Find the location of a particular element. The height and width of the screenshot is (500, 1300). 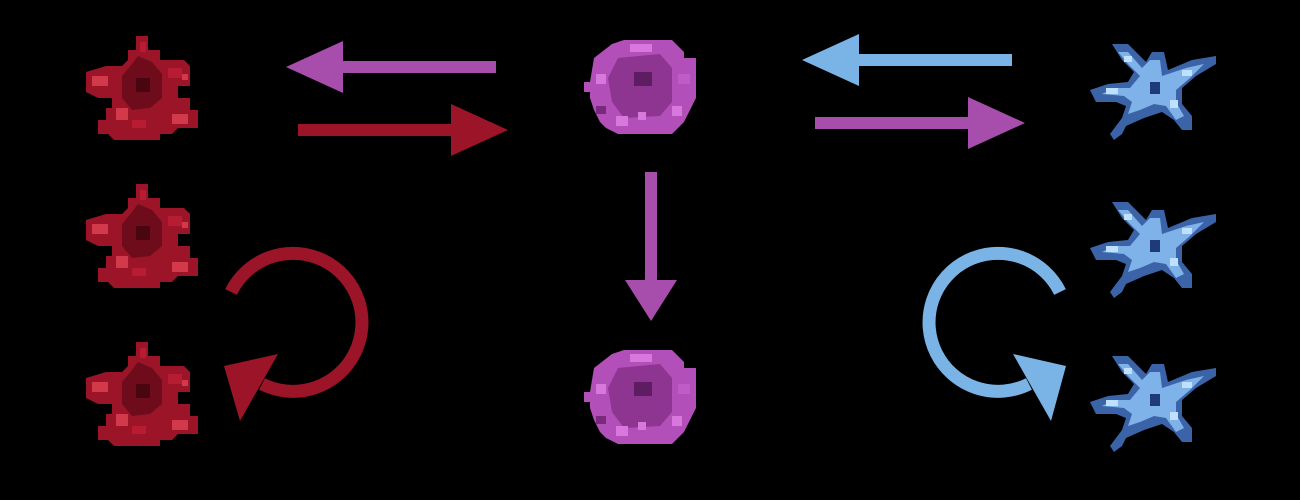

red-cycle-arrow is located at coordinates (296, 333).